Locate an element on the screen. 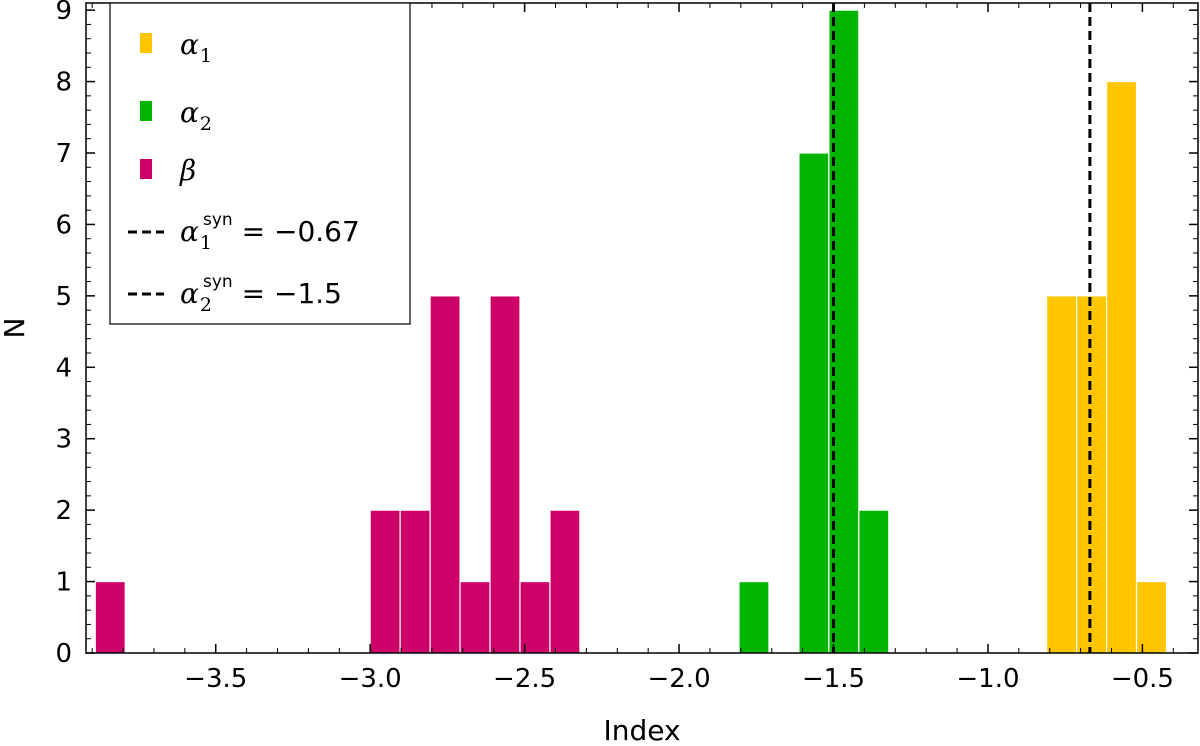 The height and width of the screenshot is (746, 1200). x-tick-label: −2.0 is located at coordinates (678, 679).